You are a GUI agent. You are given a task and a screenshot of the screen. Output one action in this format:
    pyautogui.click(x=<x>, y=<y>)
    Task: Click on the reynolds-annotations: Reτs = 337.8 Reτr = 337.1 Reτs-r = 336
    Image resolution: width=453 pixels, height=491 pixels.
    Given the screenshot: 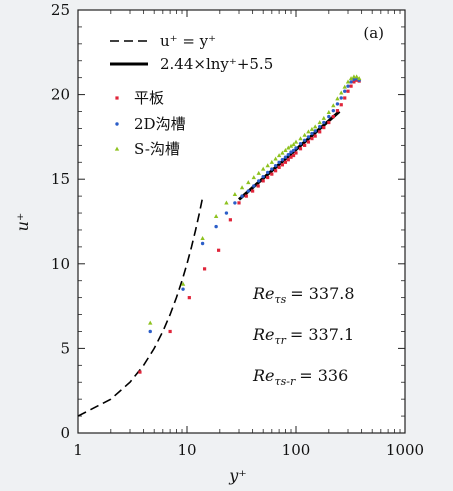 What is the action you would take?
    pyautogui.click(x=303, y=336)
    